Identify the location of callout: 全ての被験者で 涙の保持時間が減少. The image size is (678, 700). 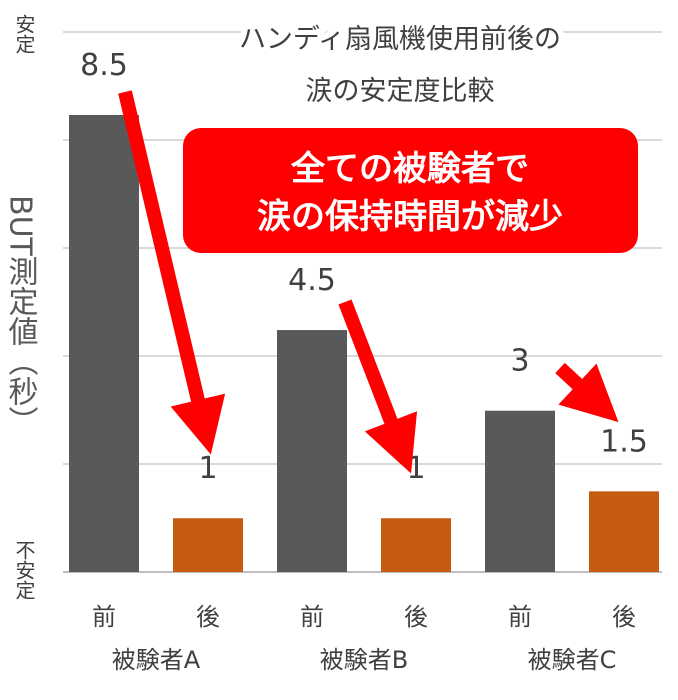
(410, 190).